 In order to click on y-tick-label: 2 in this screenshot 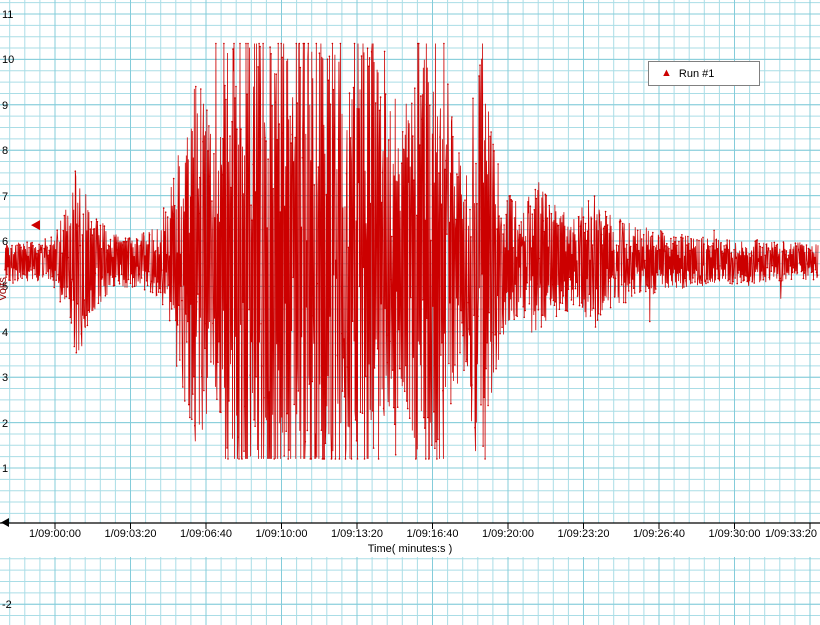, I will do `click(5, 423)`.